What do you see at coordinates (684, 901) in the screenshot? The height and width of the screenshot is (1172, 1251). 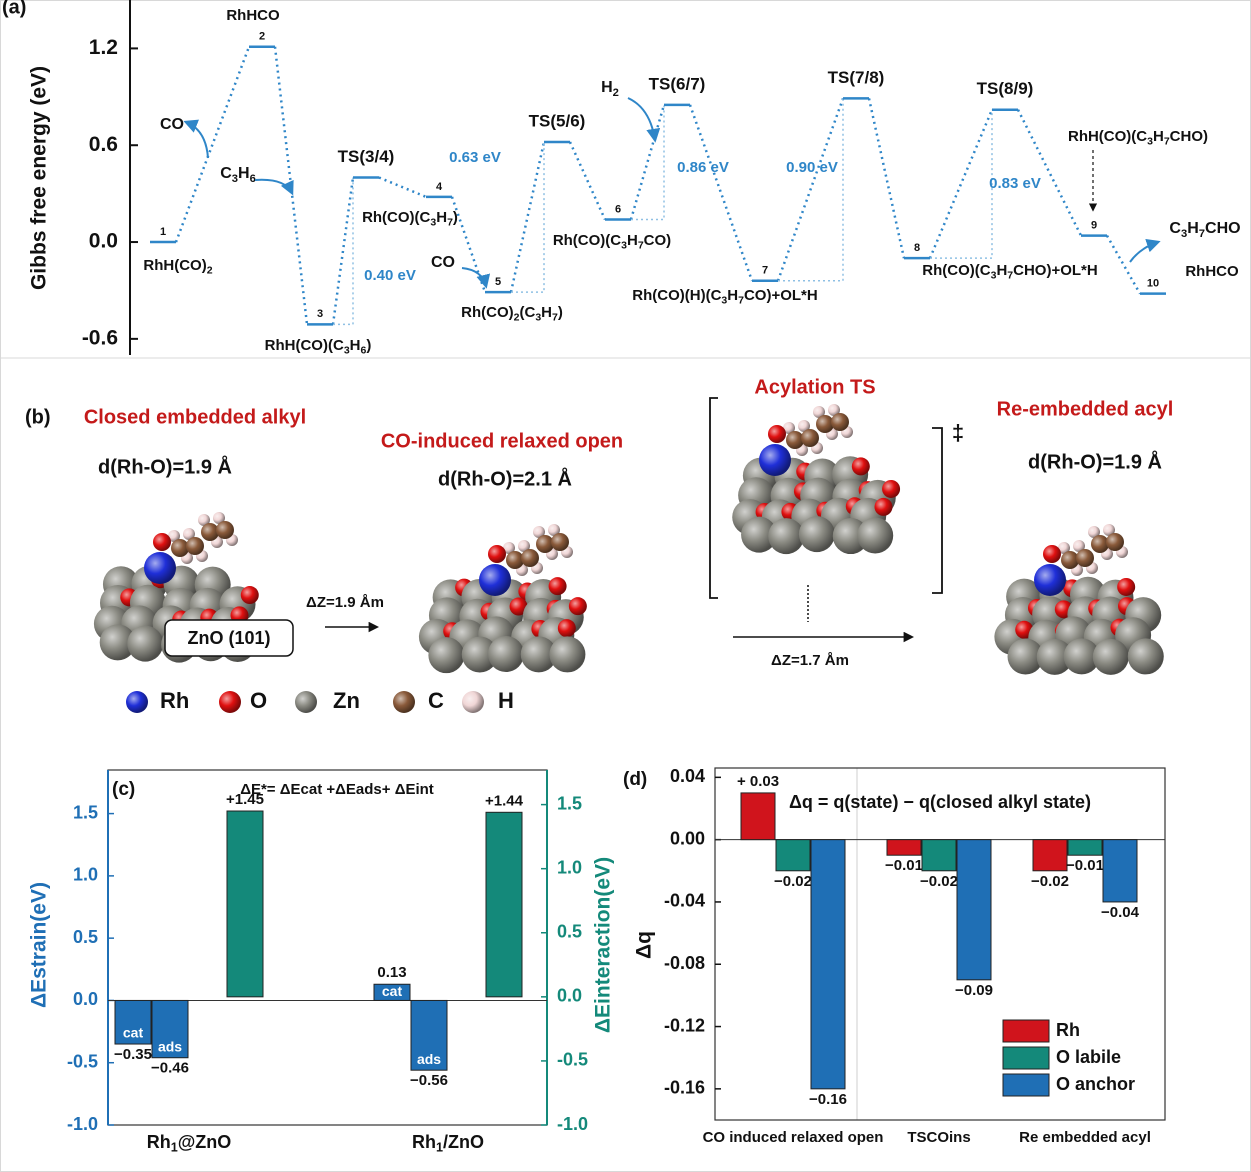 I see `y-tick-label: -0.04` at bounding box center [684, 901].